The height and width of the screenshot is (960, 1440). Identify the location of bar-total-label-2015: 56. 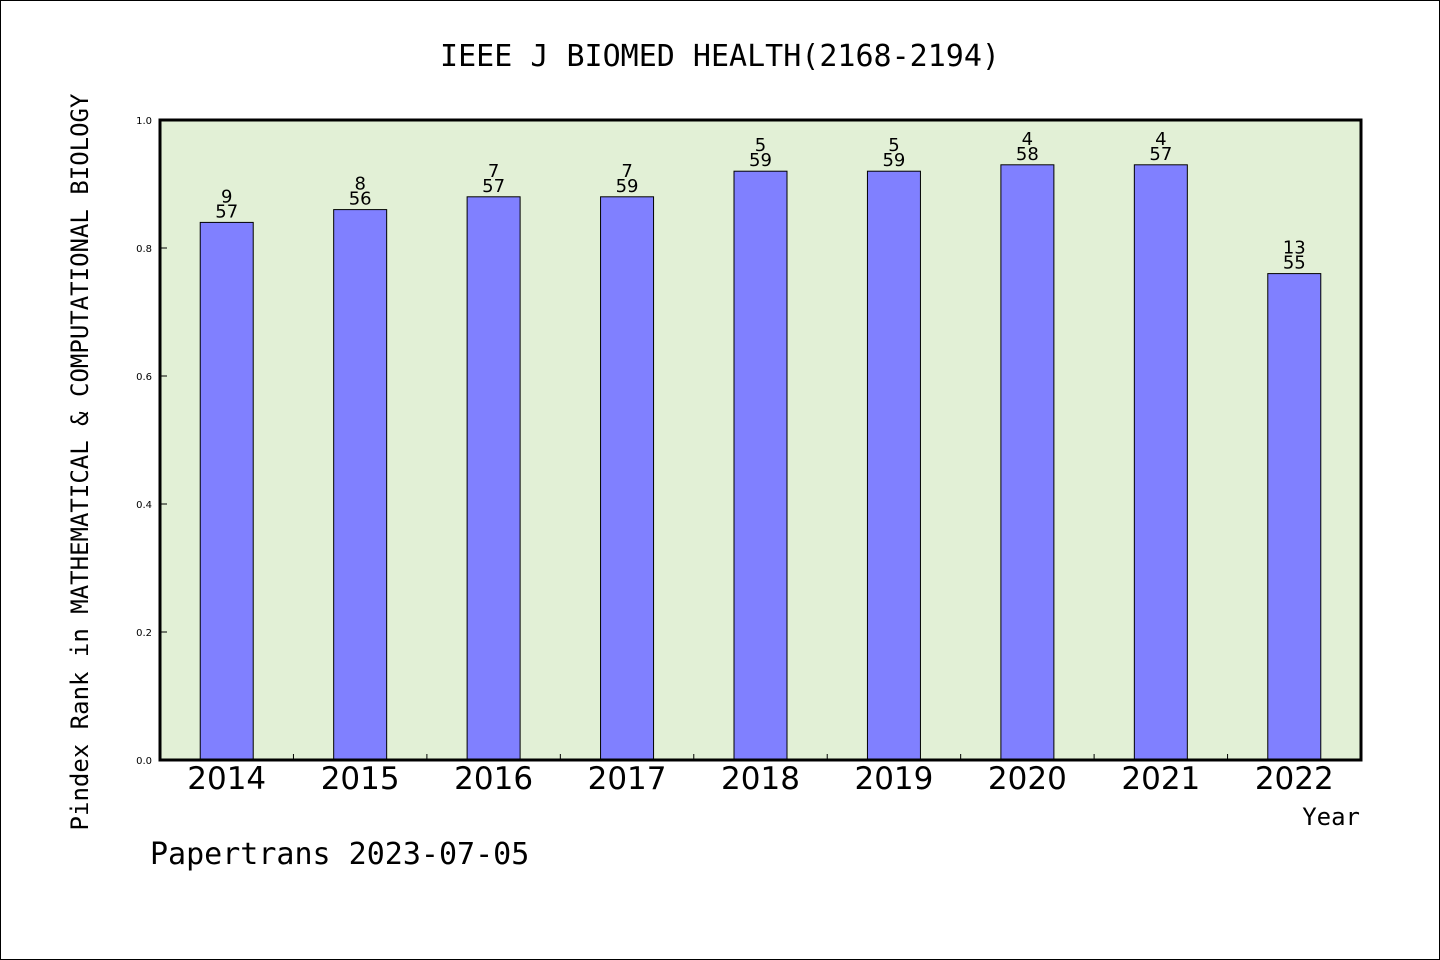
(360, 199).